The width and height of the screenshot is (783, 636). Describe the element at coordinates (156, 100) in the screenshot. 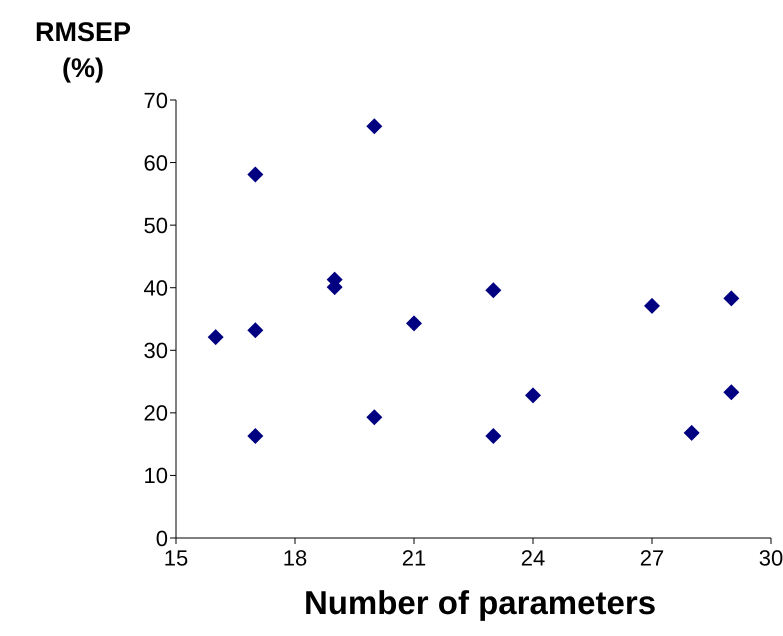

I see `y-tick-label: 70` at that location.